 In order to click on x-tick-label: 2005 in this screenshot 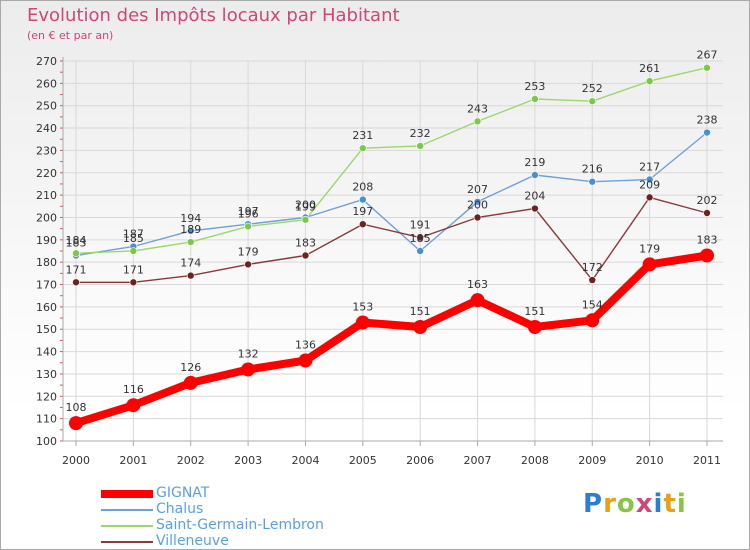, I will do `click(363, 460)`.